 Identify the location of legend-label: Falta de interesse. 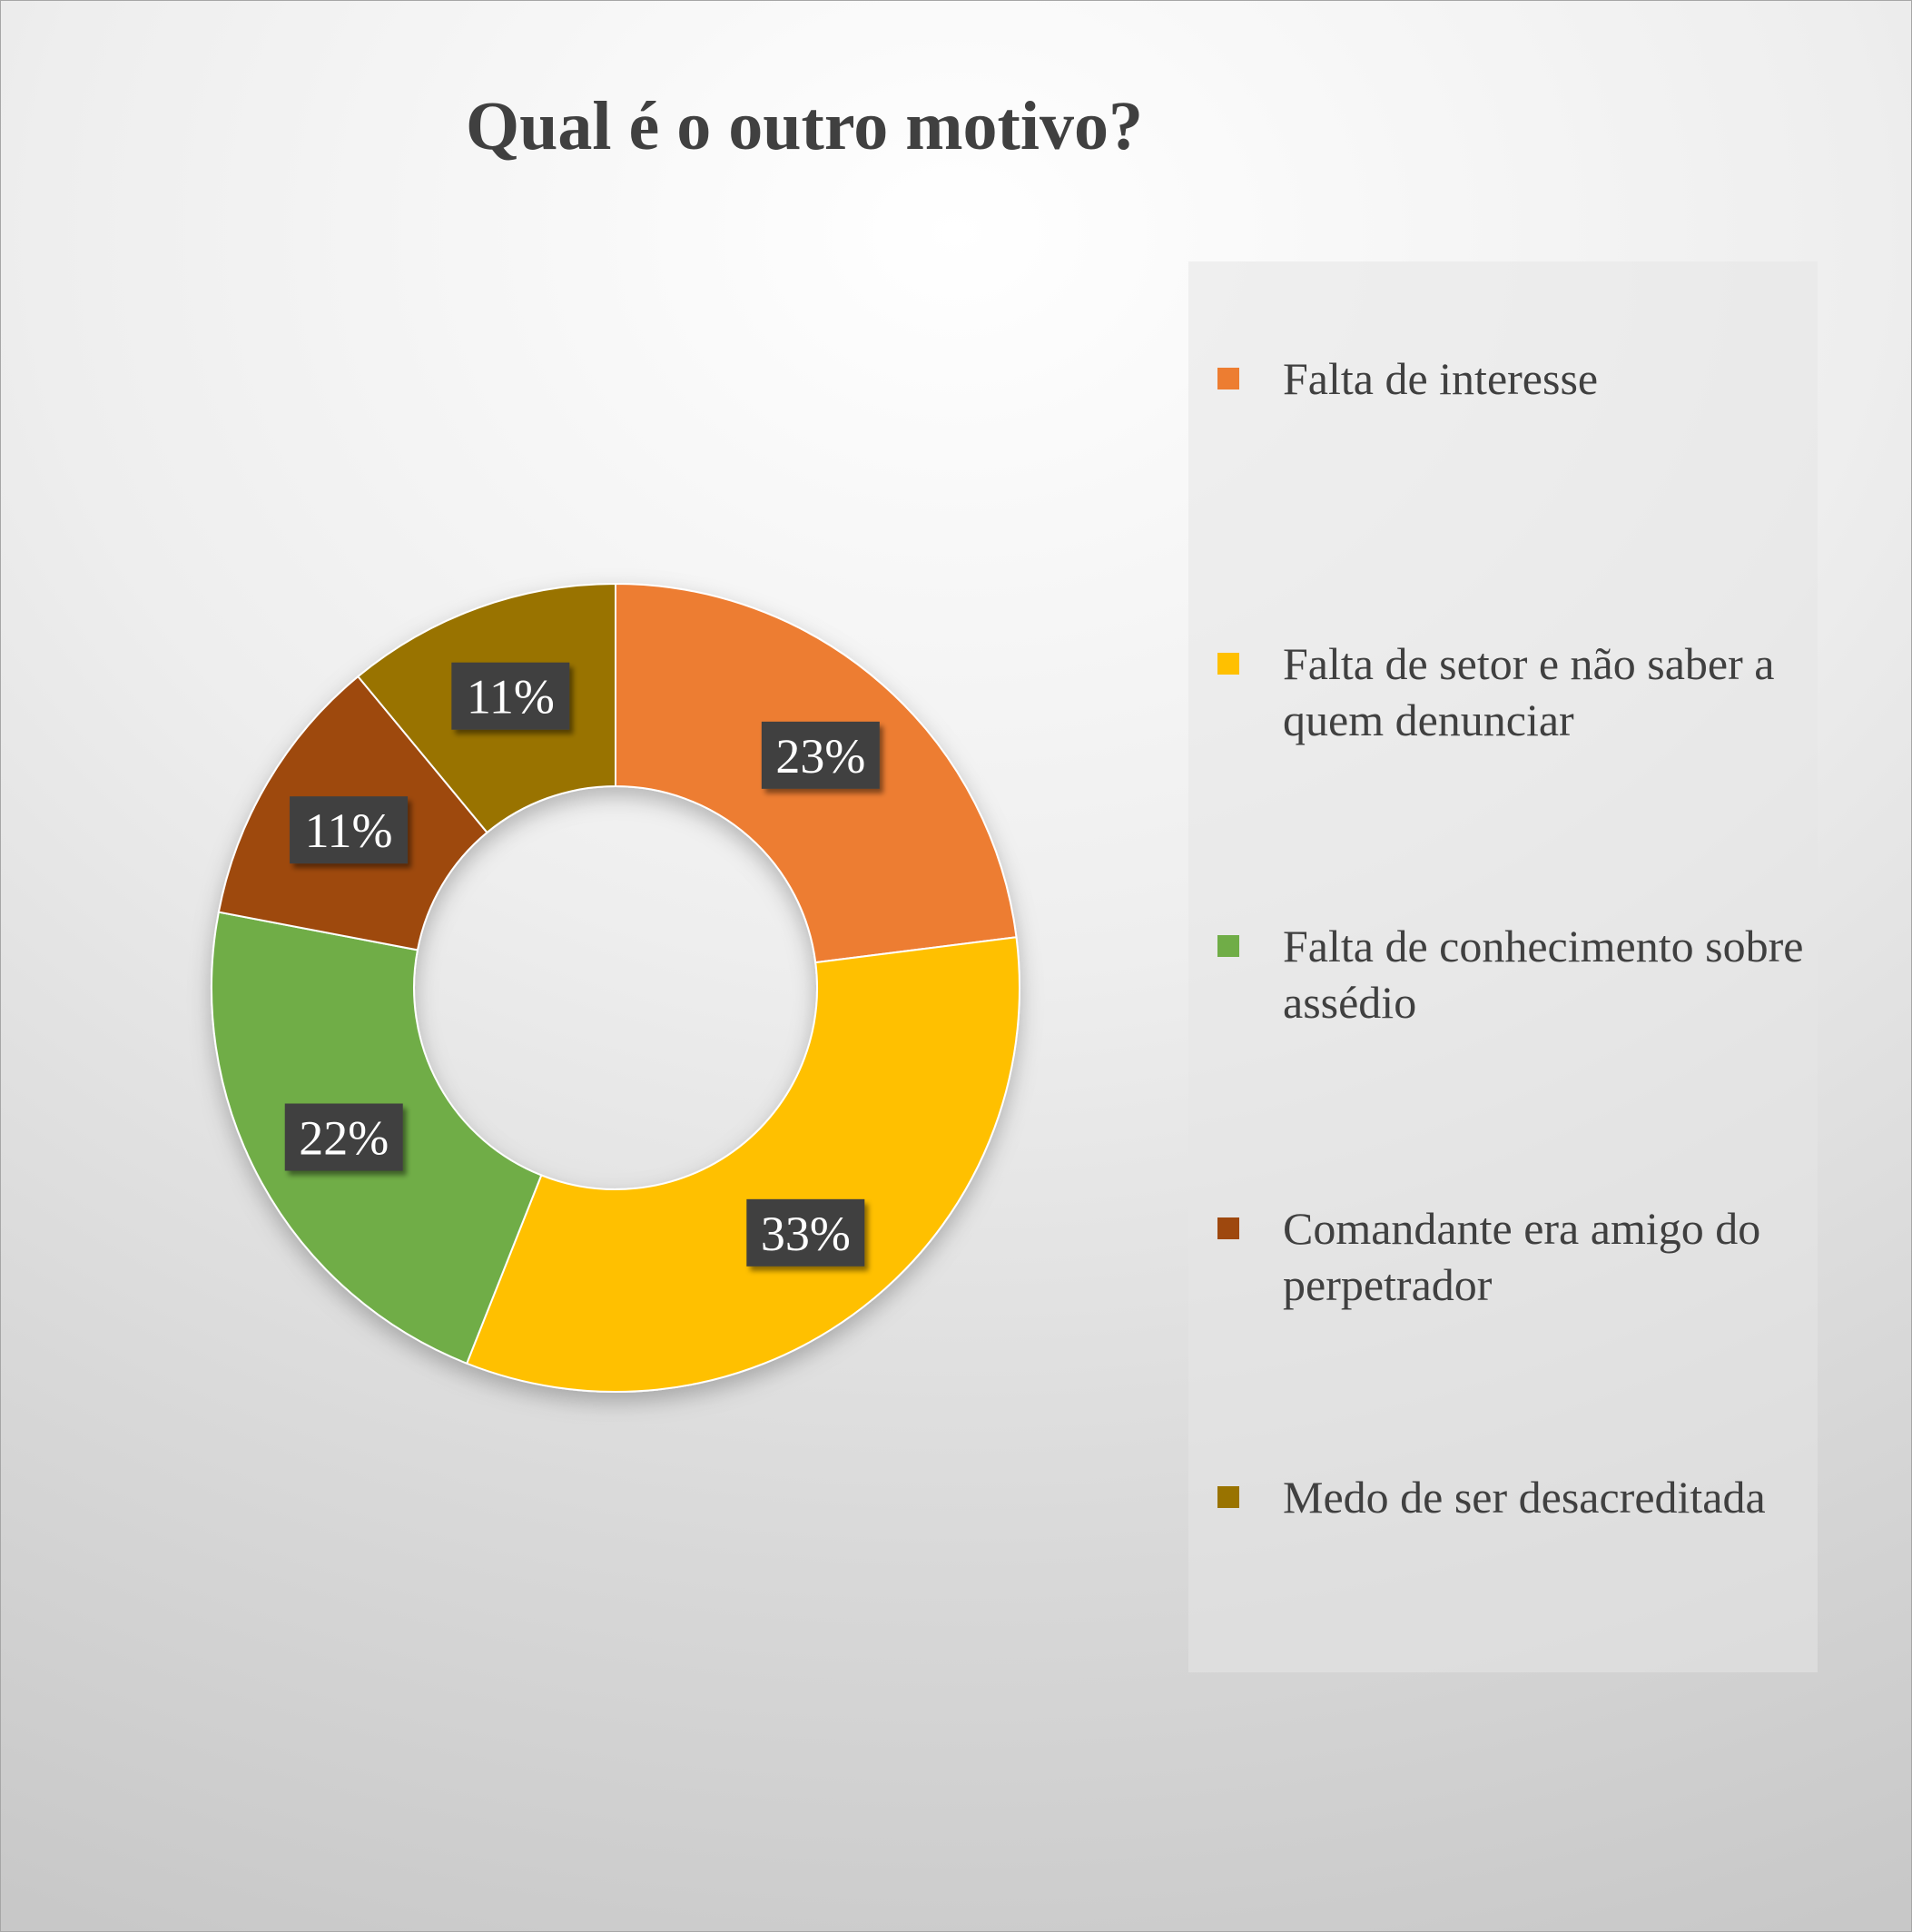
(1441, 378).